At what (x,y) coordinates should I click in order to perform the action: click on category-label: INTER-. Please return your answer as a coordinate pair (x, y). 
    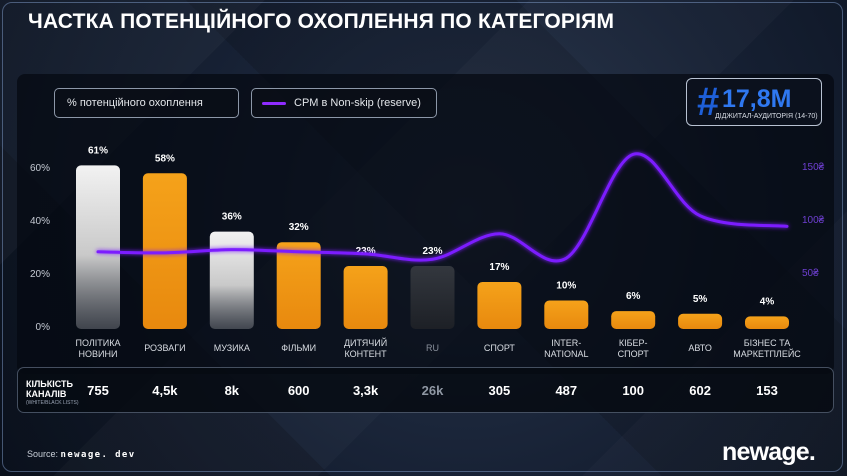
    Looking at the image, I should click on (566, 343).